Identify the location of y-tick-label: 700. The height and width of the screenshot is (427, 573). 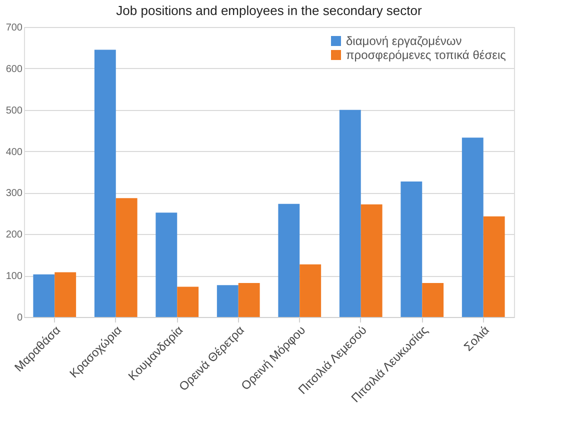
(14, 28).